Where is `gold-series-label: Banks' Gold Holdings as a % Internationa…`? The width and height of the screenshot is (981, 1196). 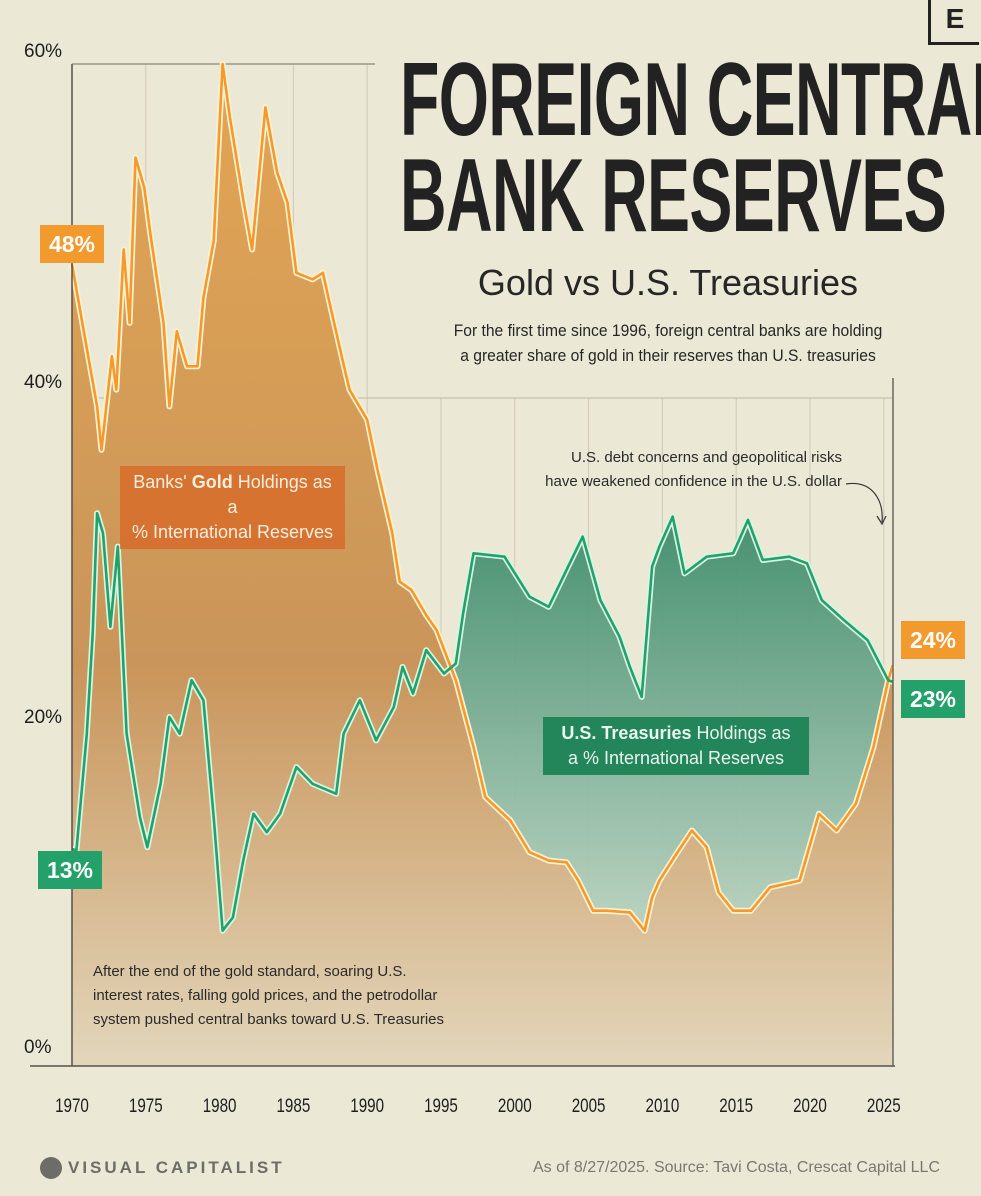 gold-series-label: Banks' Gold Holdings as a % Internationa… is located at coordinates (232, 507).